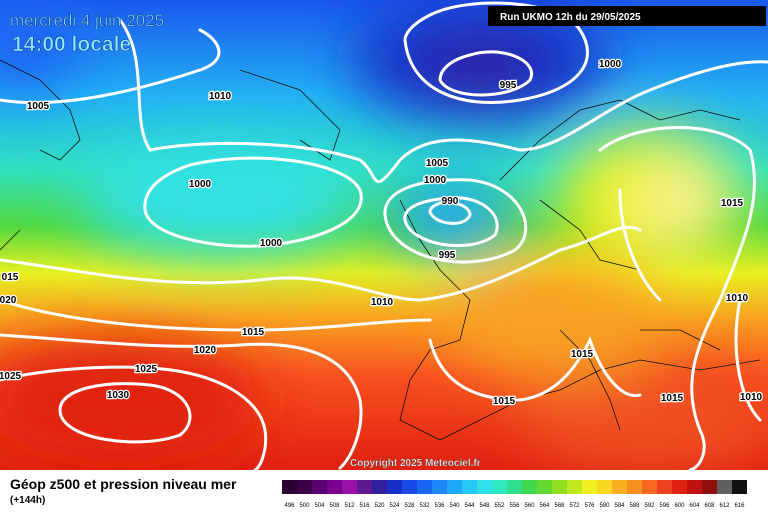 This screenshot has height=512, width=768. I want to click on colorbar-label: 596, so click(664, 506).